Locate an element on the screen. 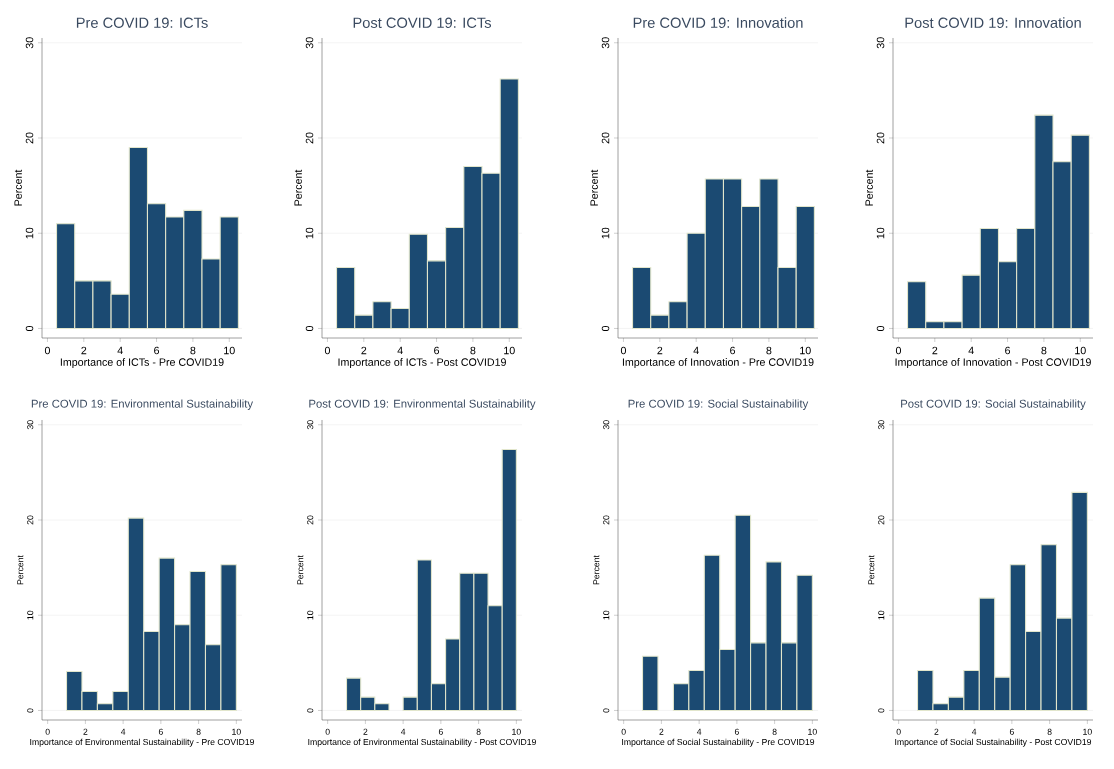 This screenshot has width=1114, height=769. chart-title: Post COVID 19: ICTs is located at coordinates (422, 22).